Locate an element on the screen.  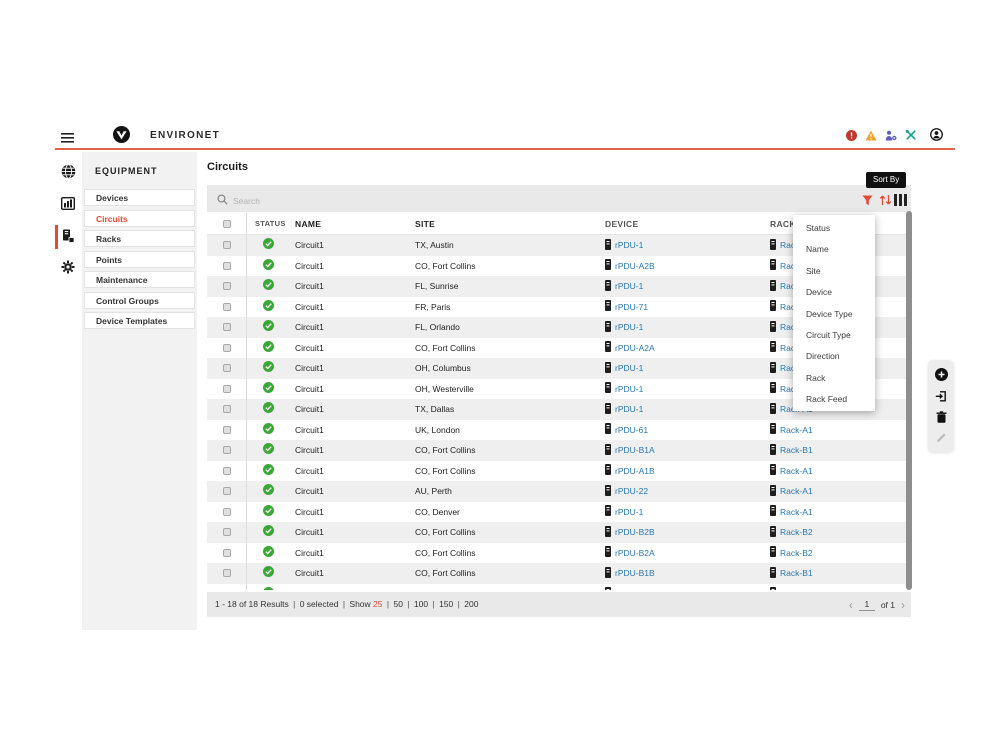
table-row: Circuit1 CO, Denver rPDU-1 Rack-A1 is located at coordinates (559, 511).